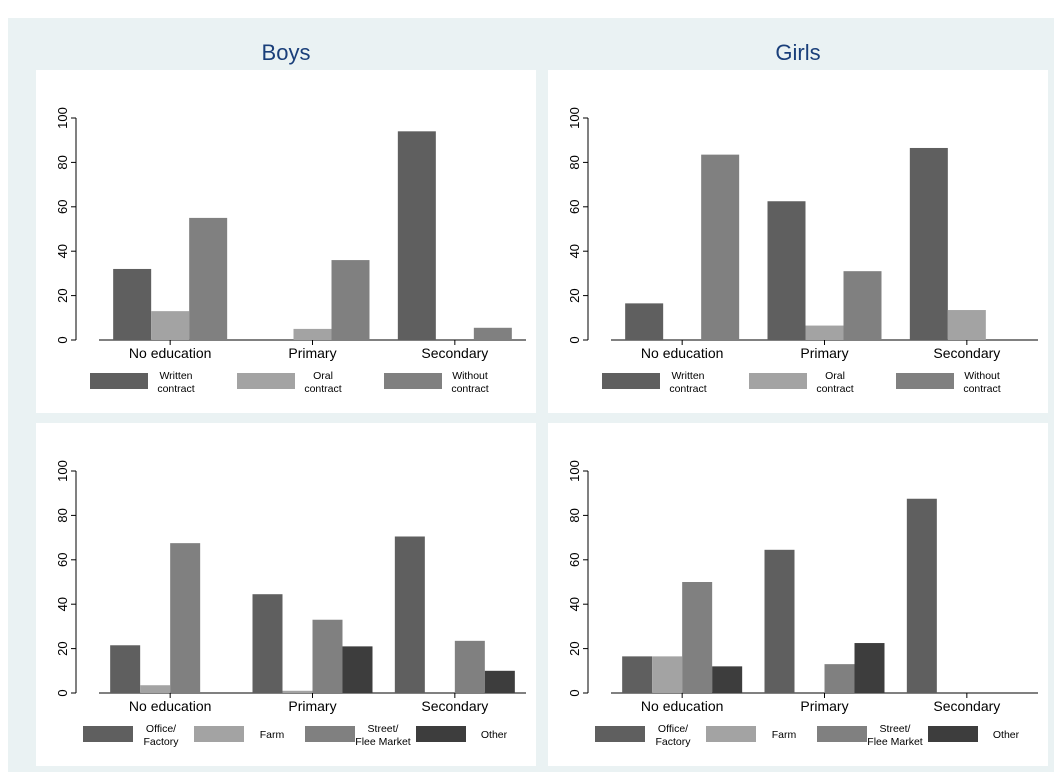 The height and width of the screenshot is (772, 1056). What do you see at coordinates (798, 52) in the screenshot?
I see `column-title-girls: Girls` at bounding box center [798, 52].